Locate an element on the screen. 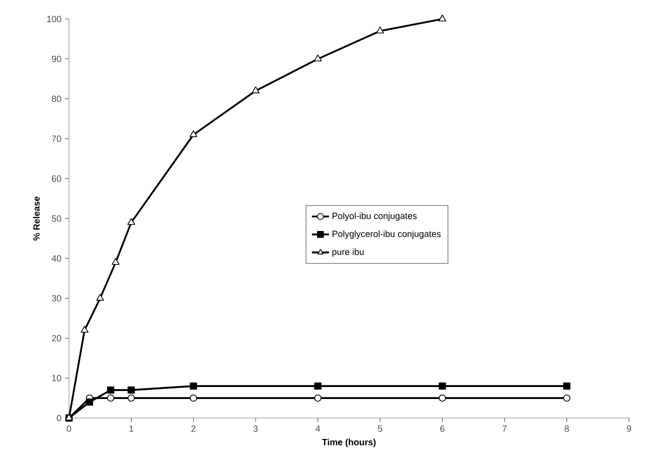 The width and height of the screenshot is (647, 474). x-tick-label: 6 is located at coordinates (442, 429).